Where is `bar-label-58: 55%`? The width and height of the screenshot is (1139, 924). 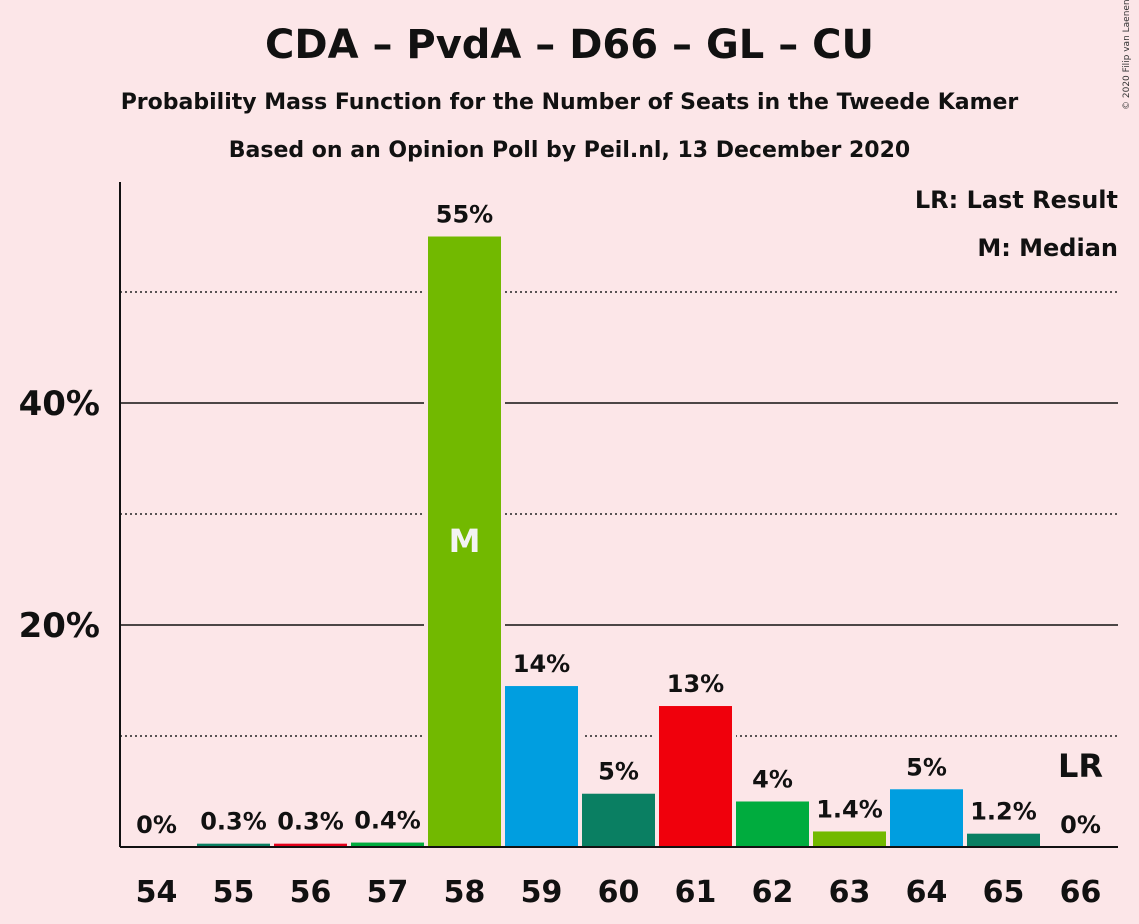 bar-label-58: 55% is located at coordinates (464, 215).